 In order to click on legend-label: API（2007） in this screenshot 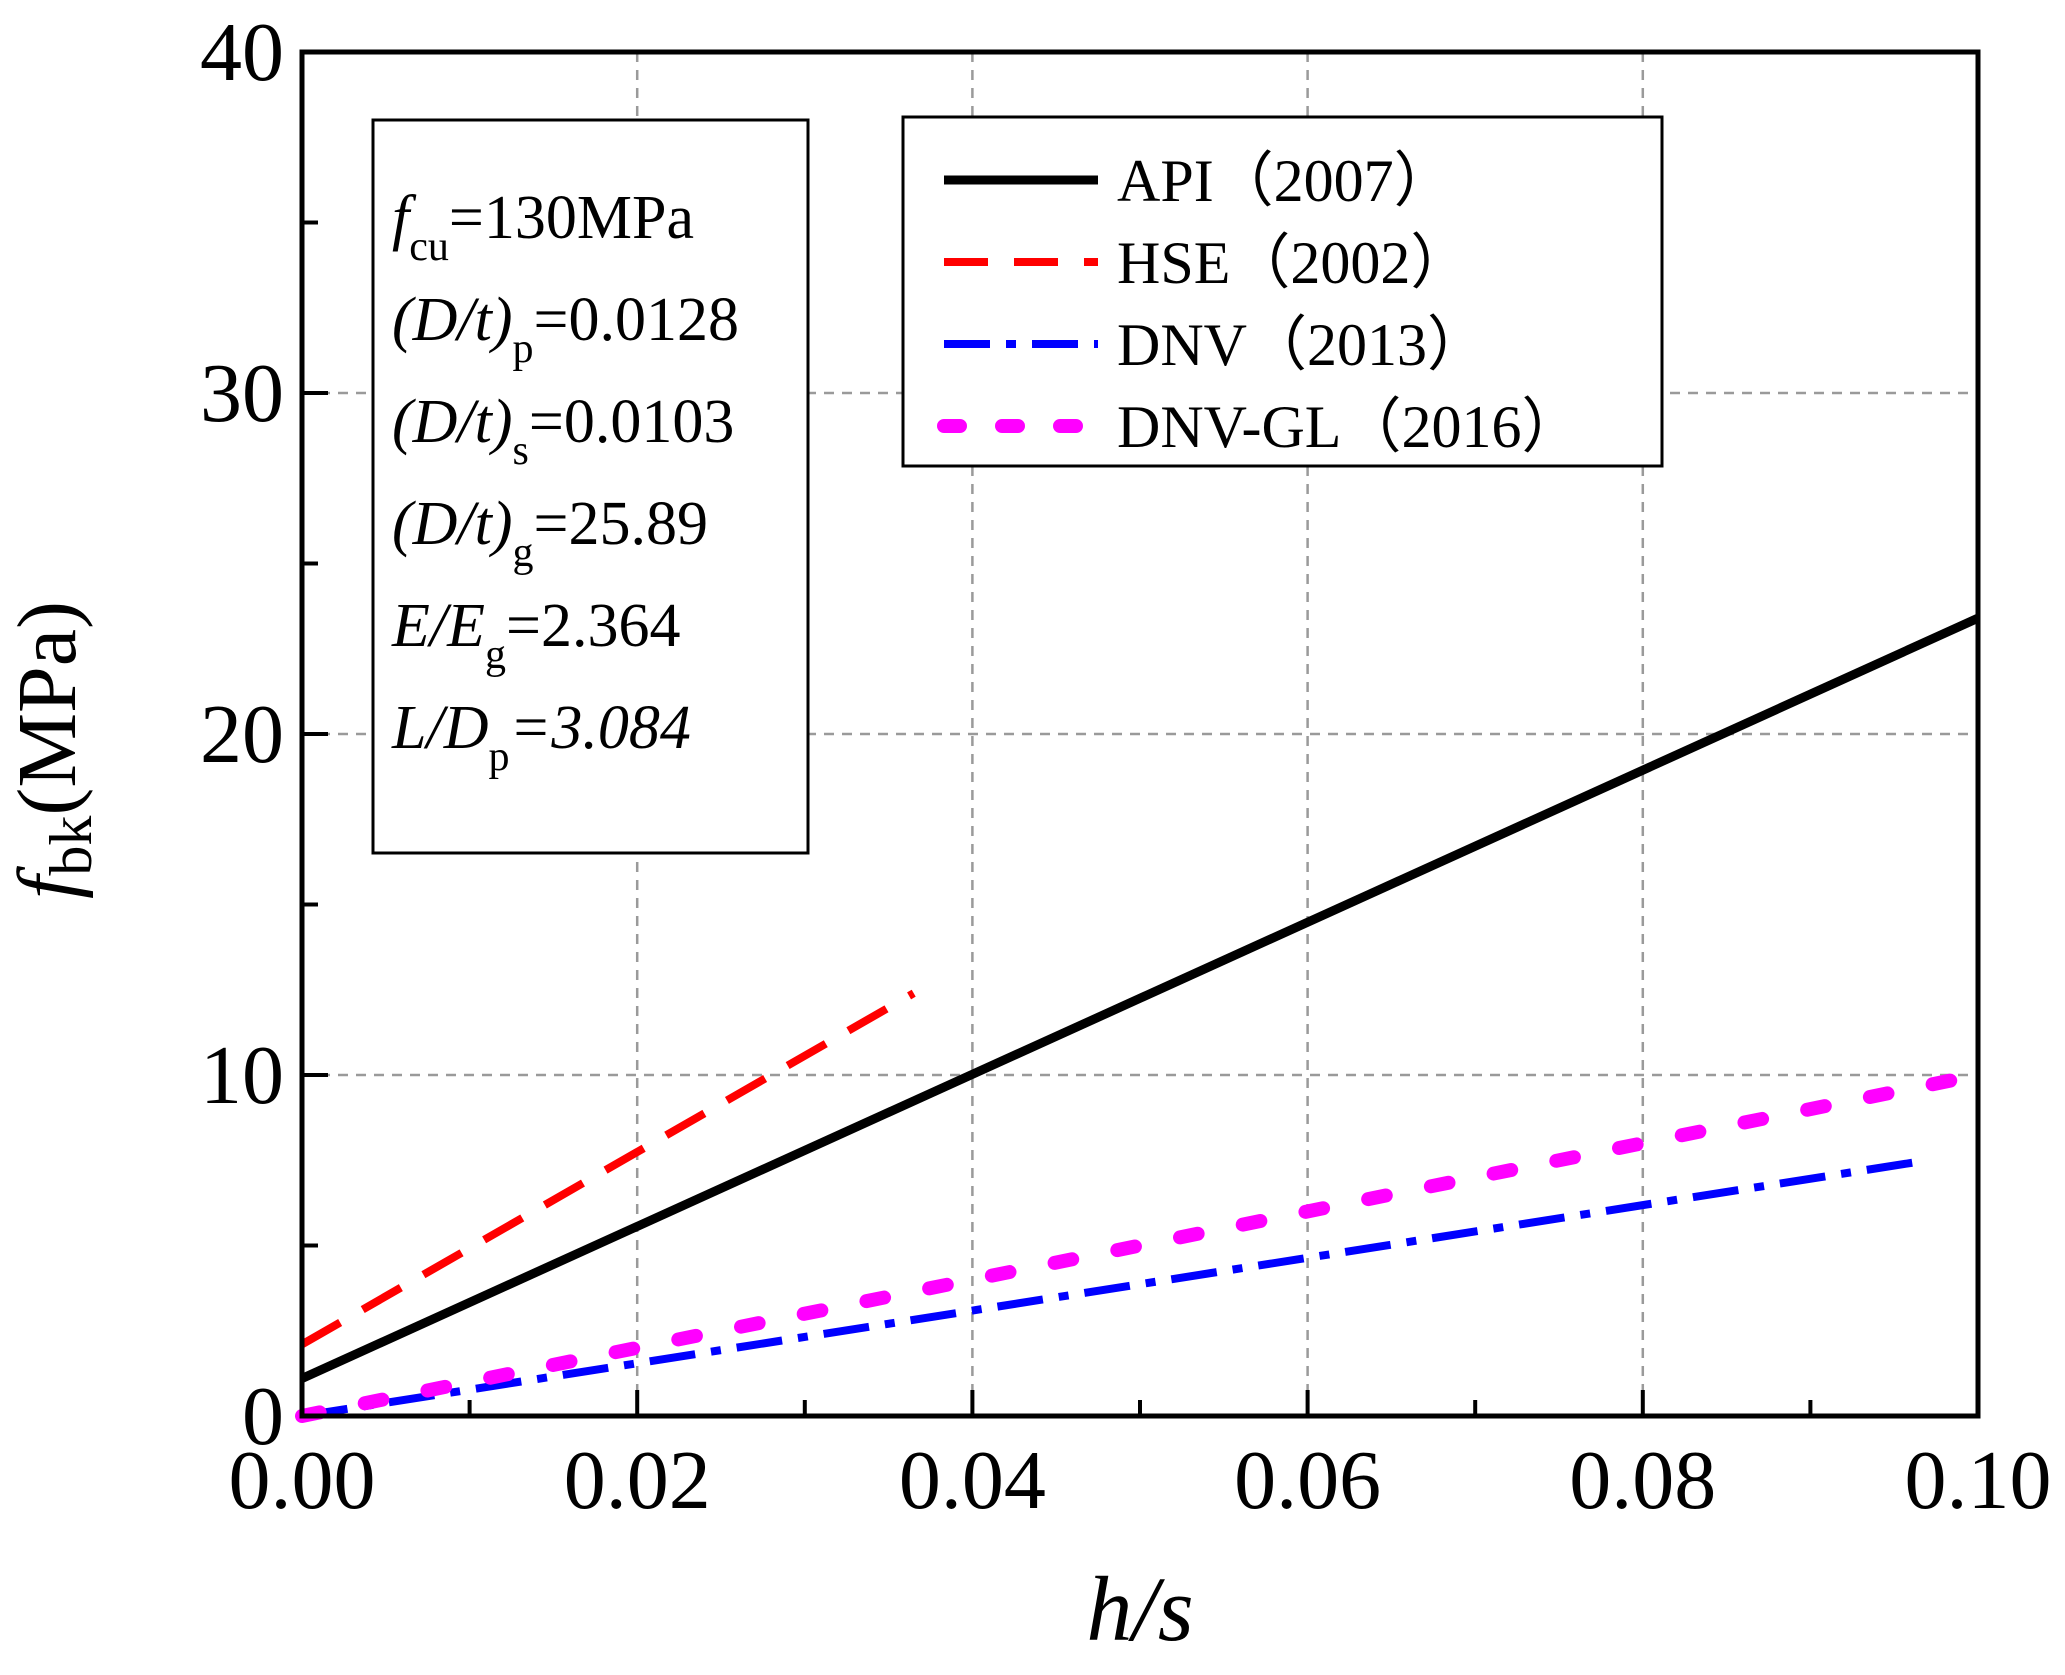, I will do `click(1285, 181)`.